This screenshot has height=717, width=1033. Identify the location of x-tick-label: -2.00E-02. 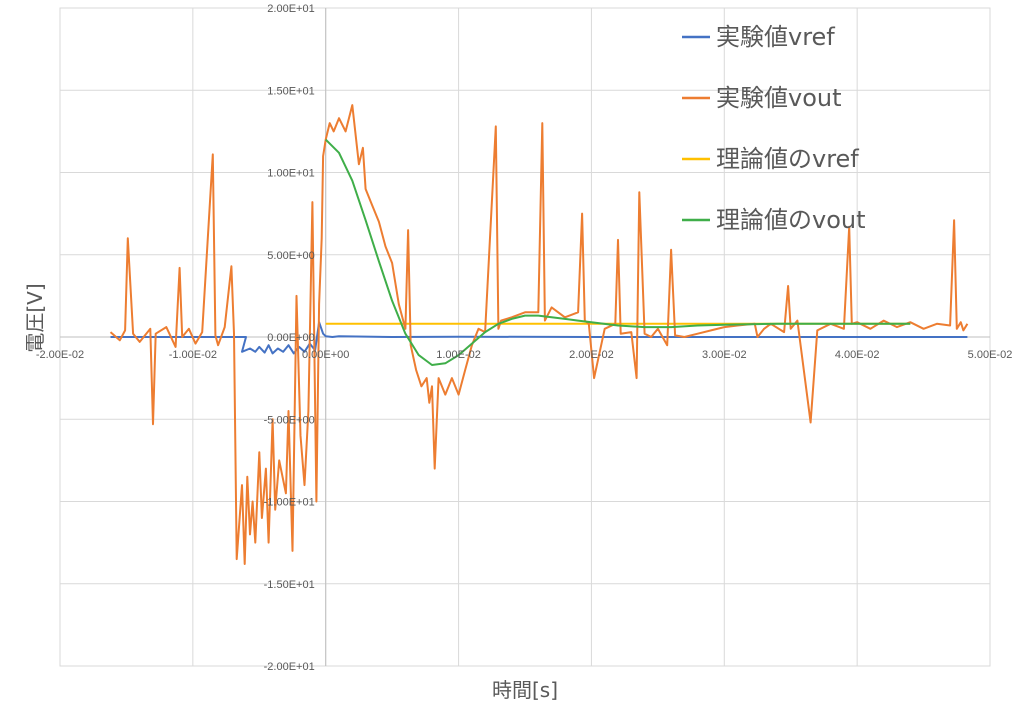
(60, 355).